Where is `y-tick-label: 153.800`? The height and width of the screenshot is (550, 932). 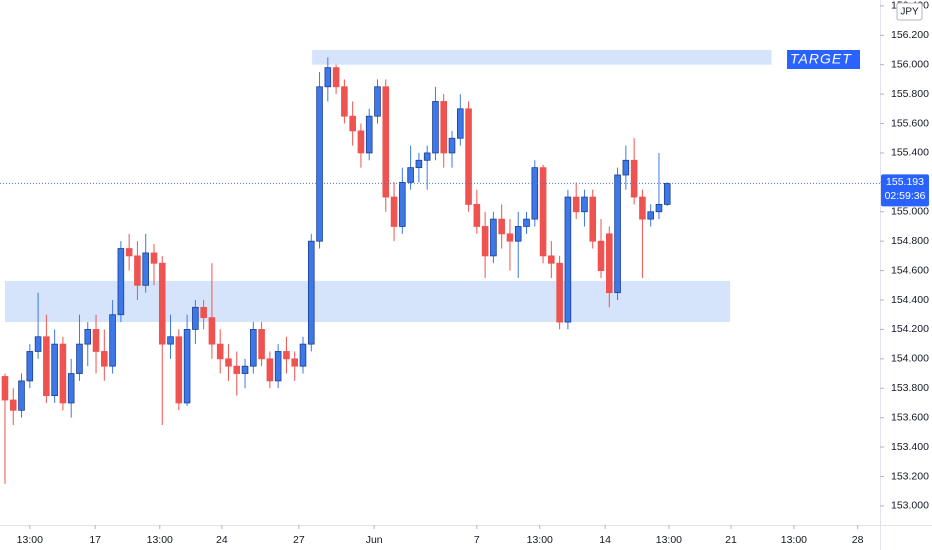
y-tick-label: 153.800 is located at coordinates (910, 388).